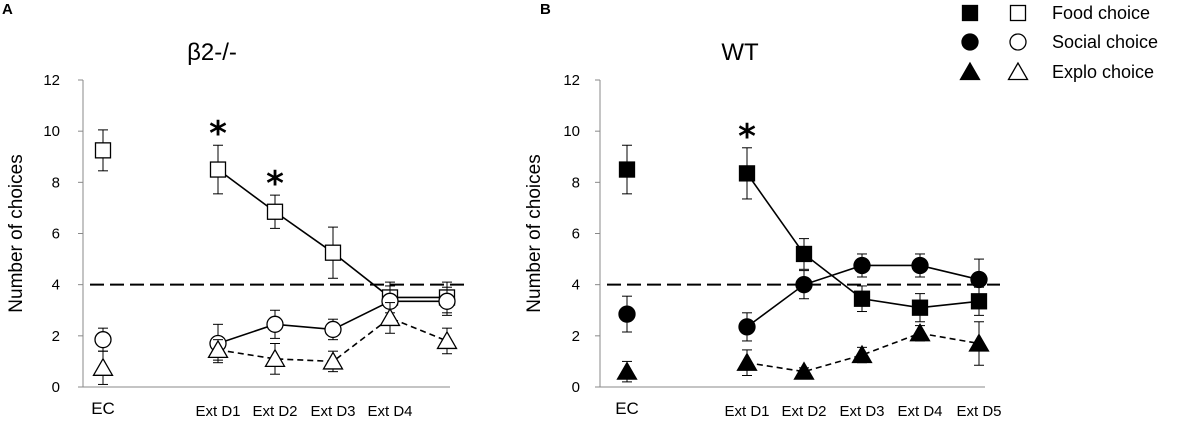 This screenshot has height=424, width=1177. Describe the element at coordinates (545, 9) in the screenshot. I see `panel-letter: B` at that location.